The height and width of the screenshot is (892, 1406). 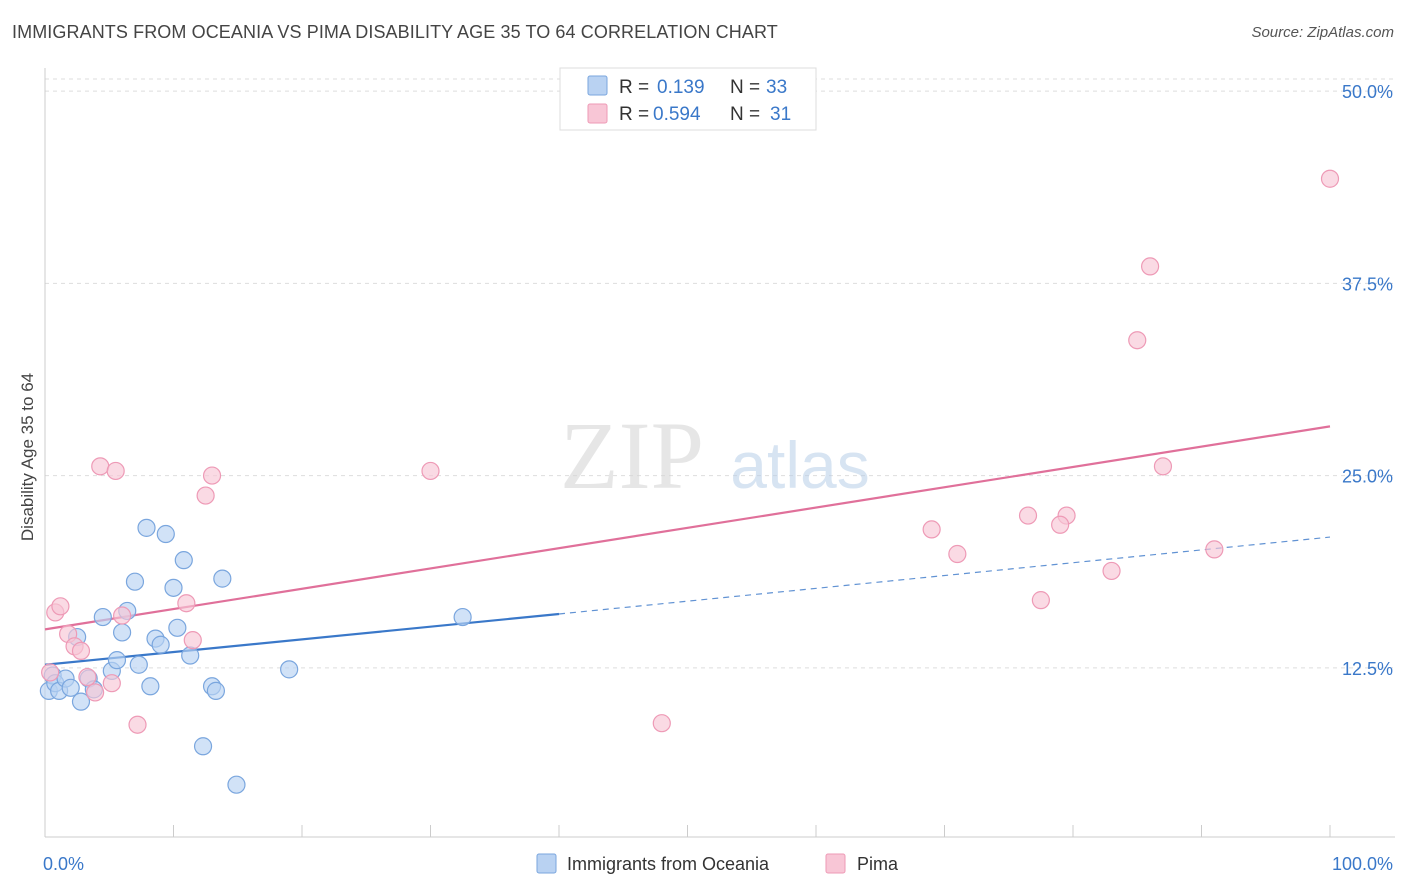 What do you see at coordinates (677, 114) in the screenshot?
I see `legend-top-r-value-pink: 0.594` at bounding box center [677, 114].